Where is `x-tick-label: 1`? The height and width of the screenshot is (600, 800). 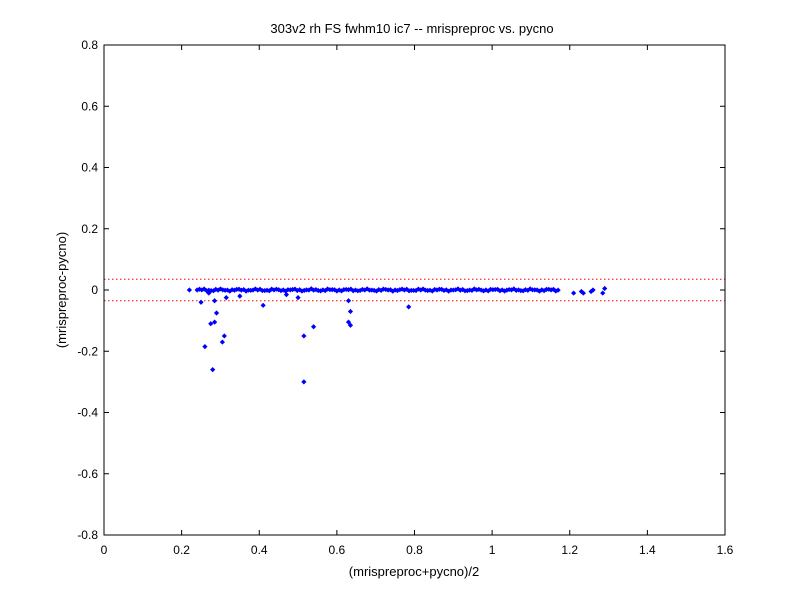
x-tick-label: 1 is located at coordinates (492, 550).